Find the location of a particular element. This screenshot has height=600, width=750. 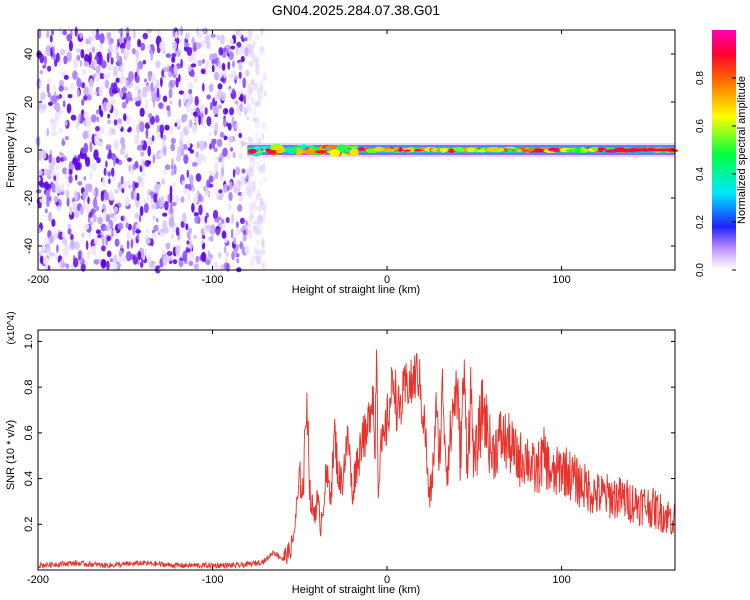

colorbar-tick-label: 0.0 is located at coordinates (700, 270).